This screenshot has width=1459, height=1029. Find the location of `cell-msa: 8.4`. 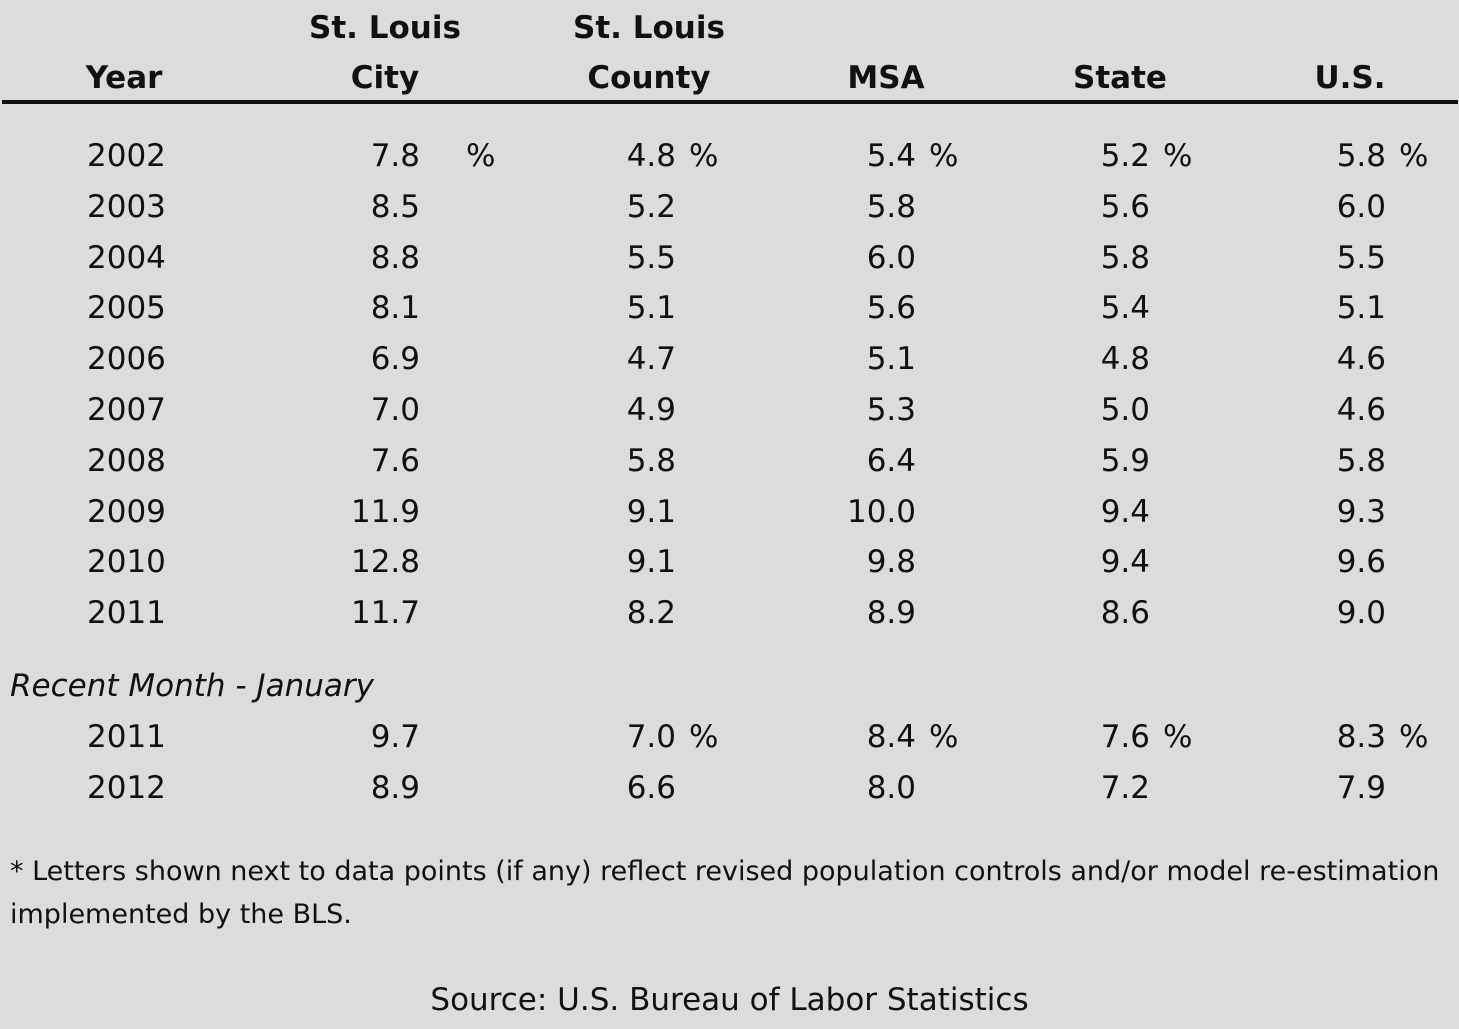

cell-msa: 8.4 is located at coordinates (891, 737).